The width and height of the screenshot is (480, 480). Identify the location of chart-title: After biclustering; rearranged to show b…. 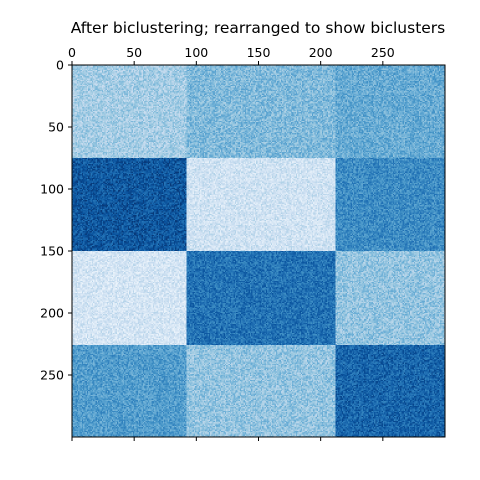
(258, 28).